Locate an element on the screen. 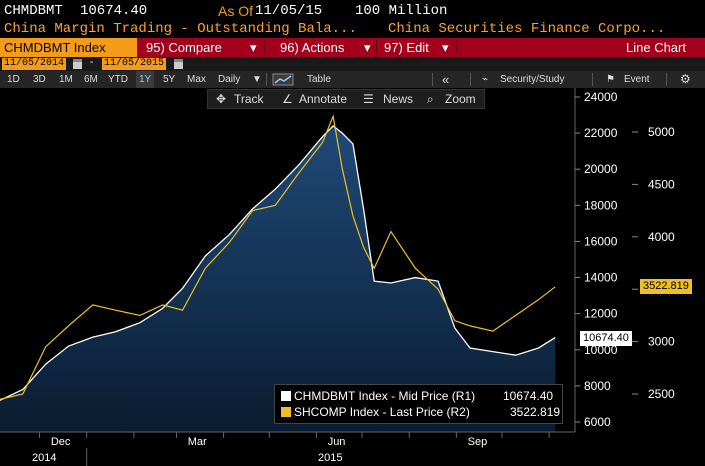 Image resolution: width=705 pixels, height=466 pixels. frequency-select: Daily is located at coordinates (229, 79).